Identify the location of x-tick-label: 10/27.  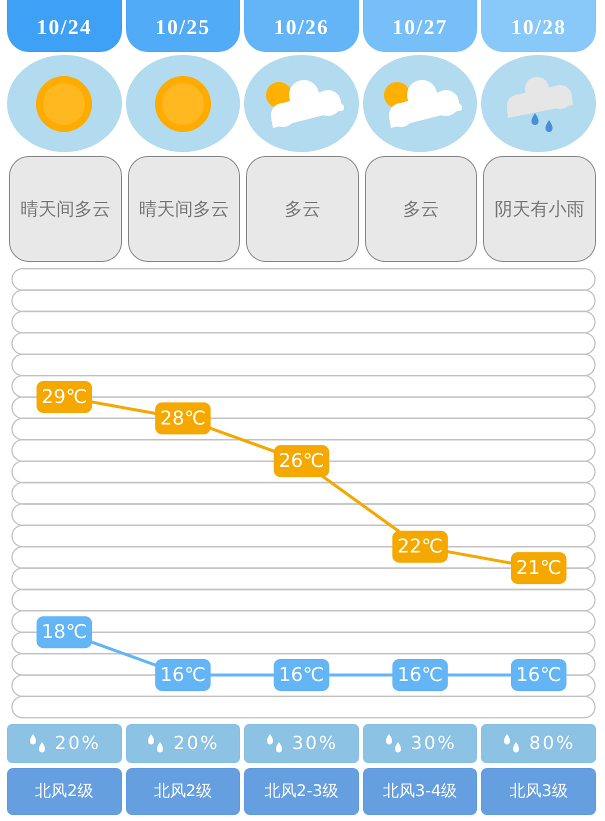
(420, 27).